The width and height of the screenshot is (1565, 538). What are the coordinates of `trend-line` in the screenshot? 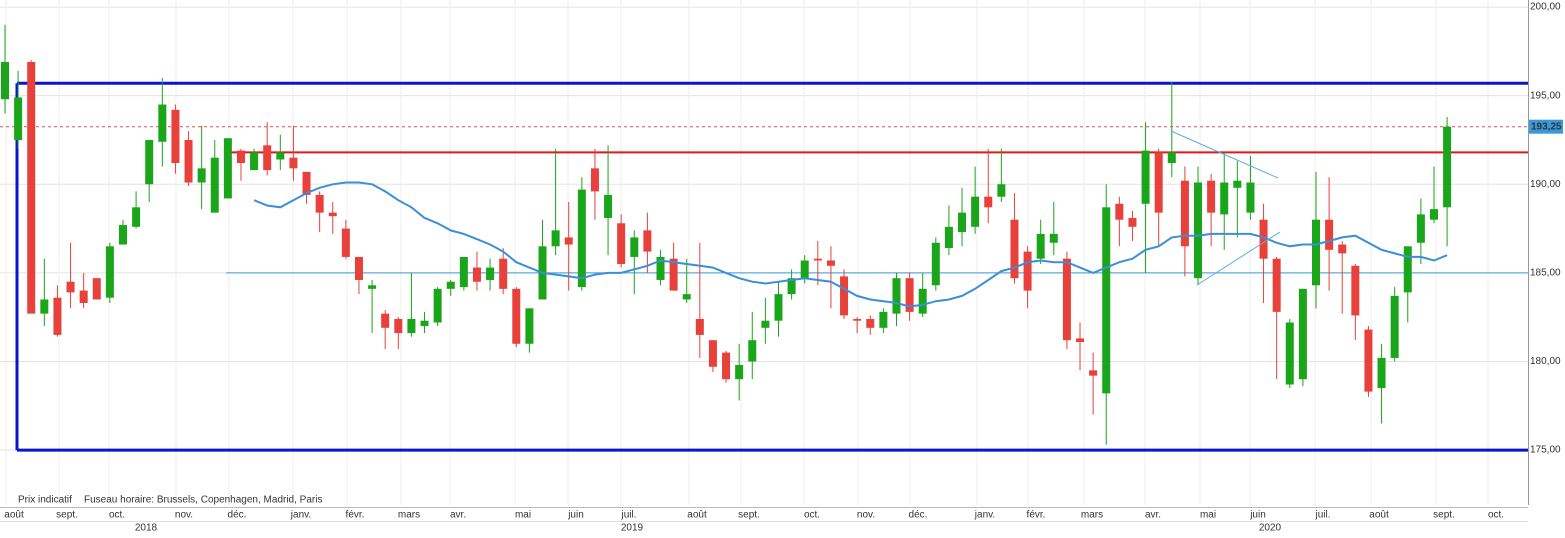 It's located at (1224, 154).